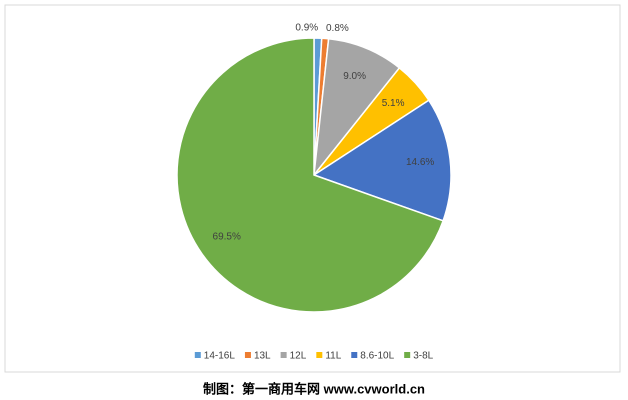 This screenshot has width=628, height=400. What do you see at coordinates (306, 28) in the screenshot?
I see `data-label: 0.9%` at bounding box center [306, 28].